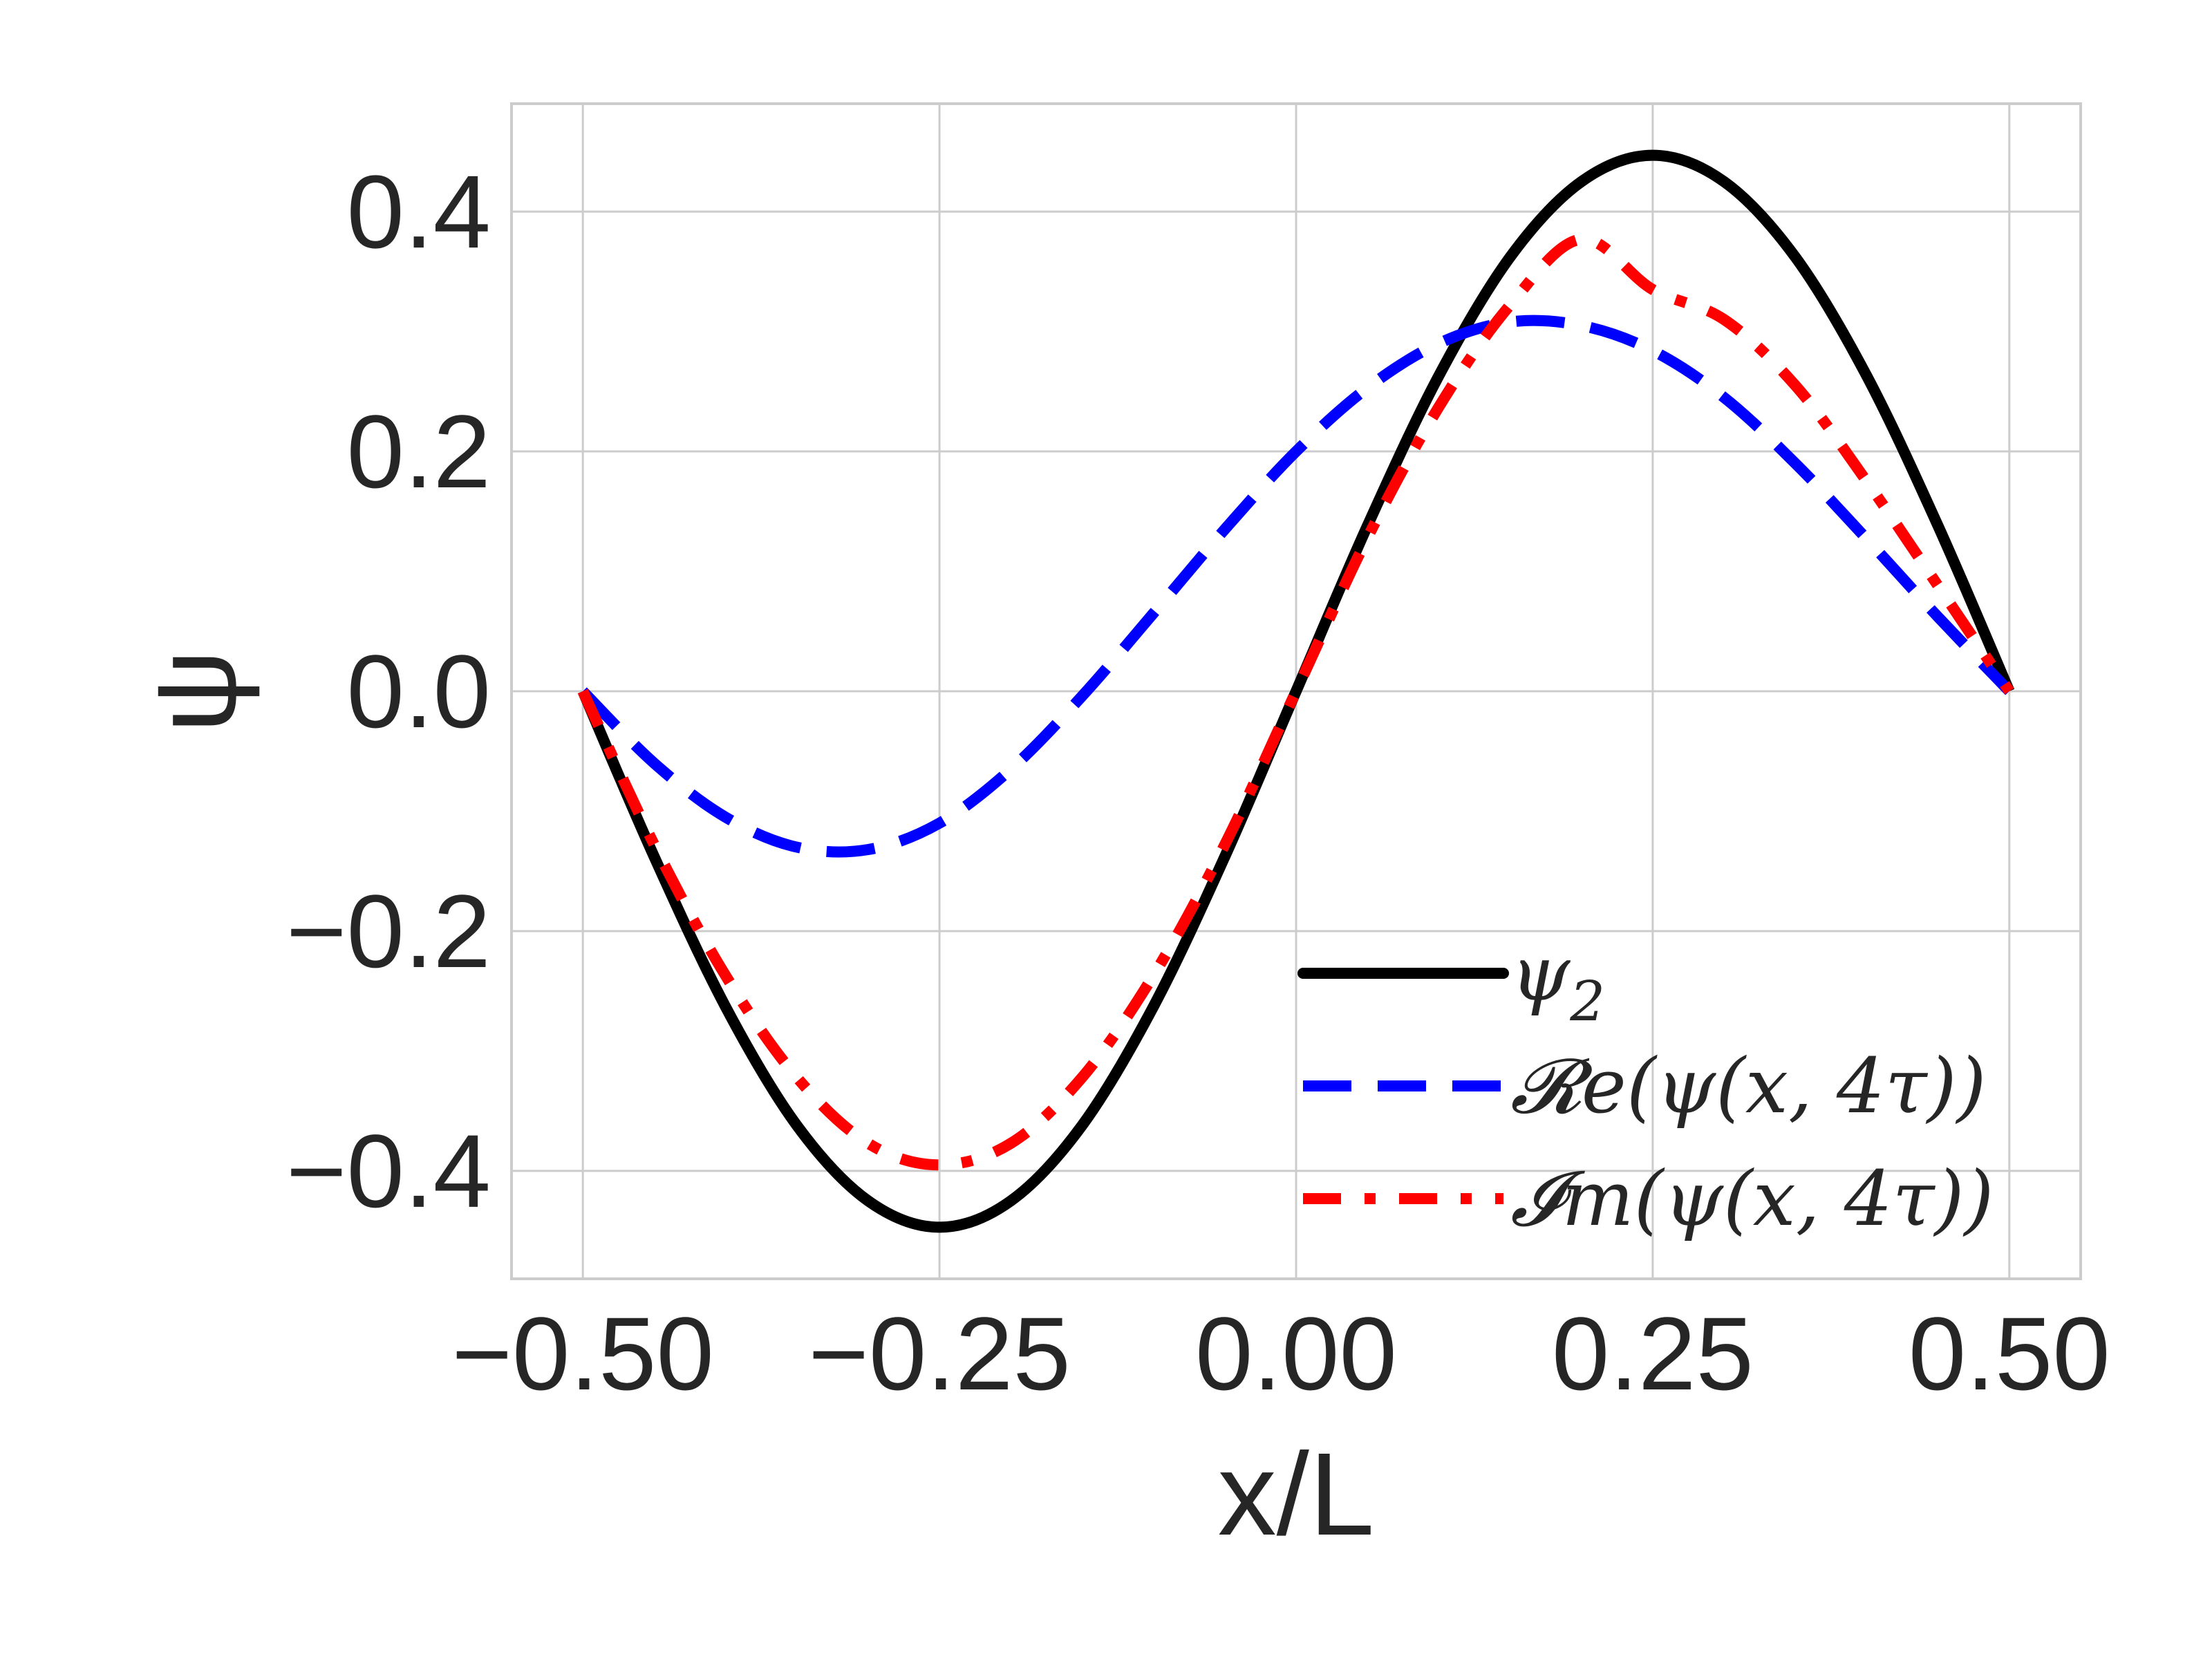 The width and height of the screenshot is (2212, 1659). I want to click on legend: ψ2 𝓡e(ψ(x, 4τ)) 𝓘m(ψ(x, 4τ)), so click(1645, 1086).